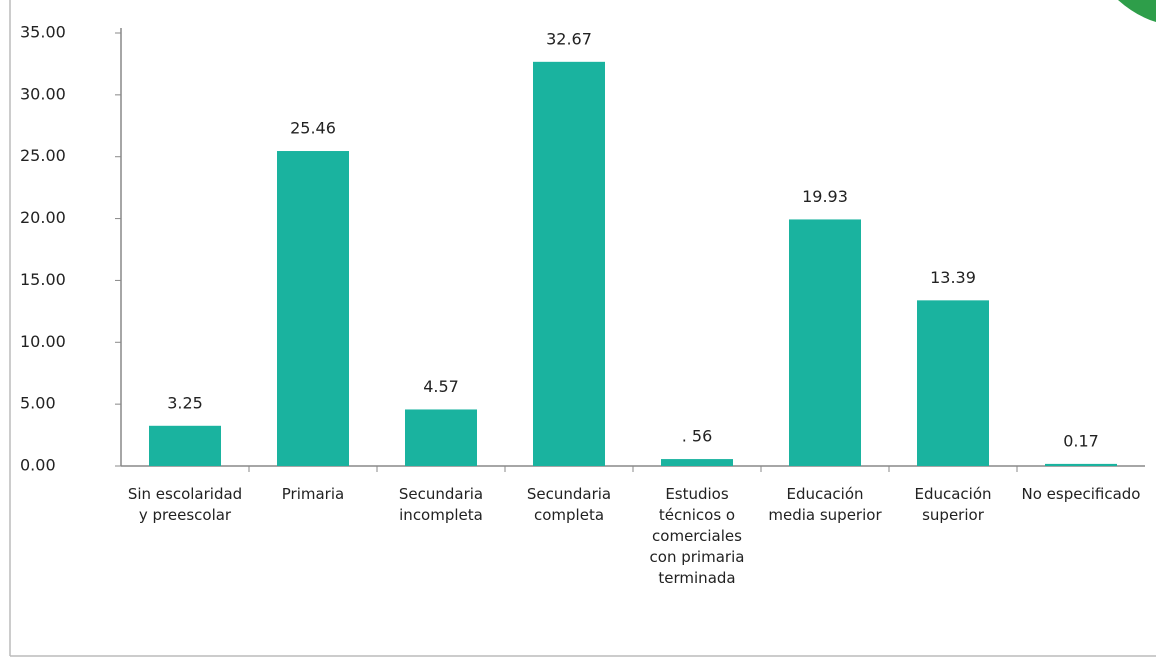 The height and width of the screenshot is (662, 1156). Describe the element at coordinates (1081, 440) in the screenshot. I see `value-label: 0.17` at that location.